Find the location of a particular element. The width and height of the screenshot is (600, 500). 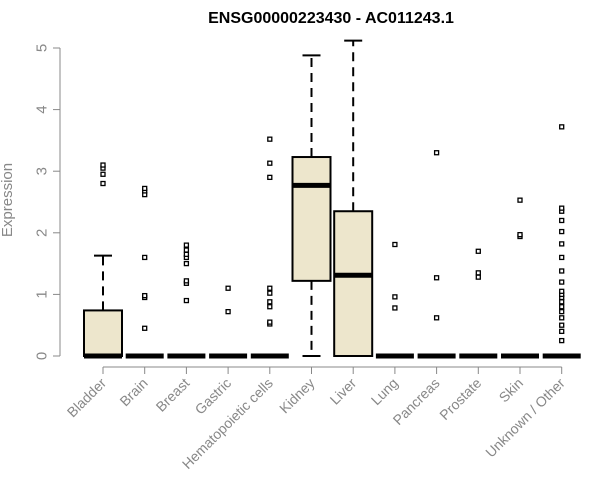

x-tick-label: Unknown / Other is located at coordinates (525, 418).